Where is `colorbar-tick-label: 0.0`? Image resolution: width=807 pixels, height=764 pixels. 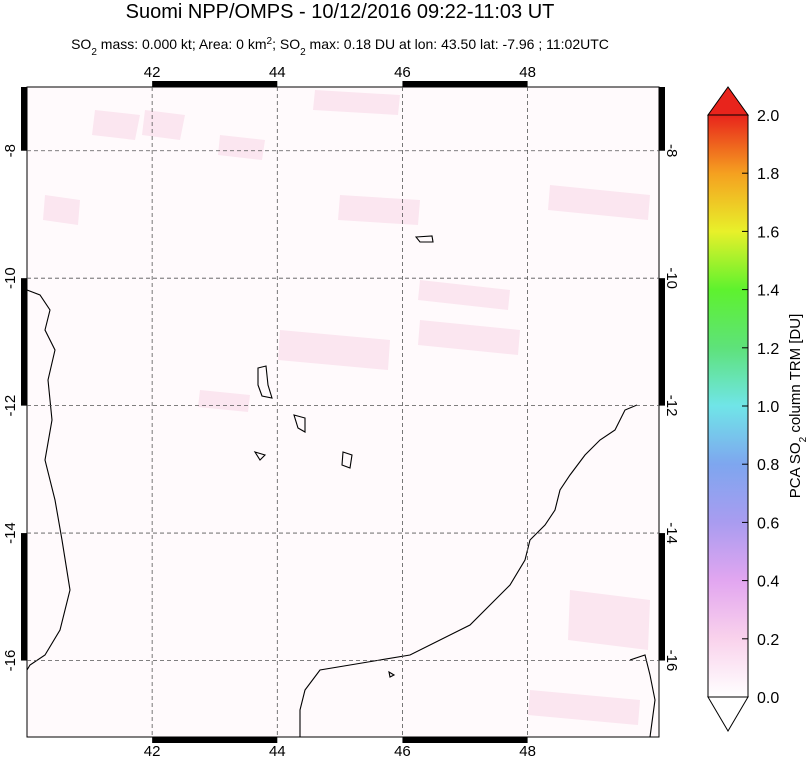 colorbar-tick-label: 0.0 is located at coordinates (768, 698).